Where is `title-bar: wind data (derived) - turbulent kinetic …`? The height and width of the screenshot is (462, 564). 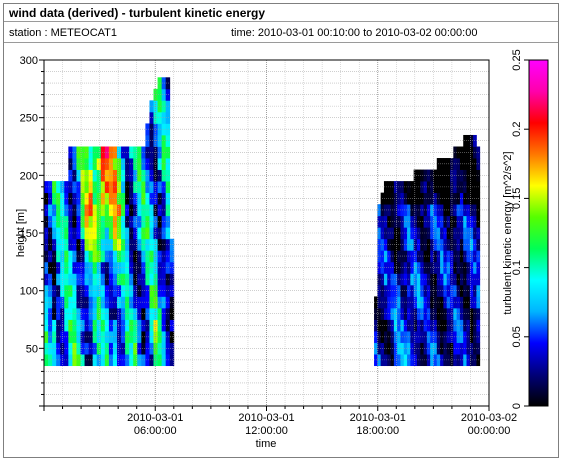
title-bar: wind data (derived) - turbulent kinetic … is located at coordinates (281, 13).